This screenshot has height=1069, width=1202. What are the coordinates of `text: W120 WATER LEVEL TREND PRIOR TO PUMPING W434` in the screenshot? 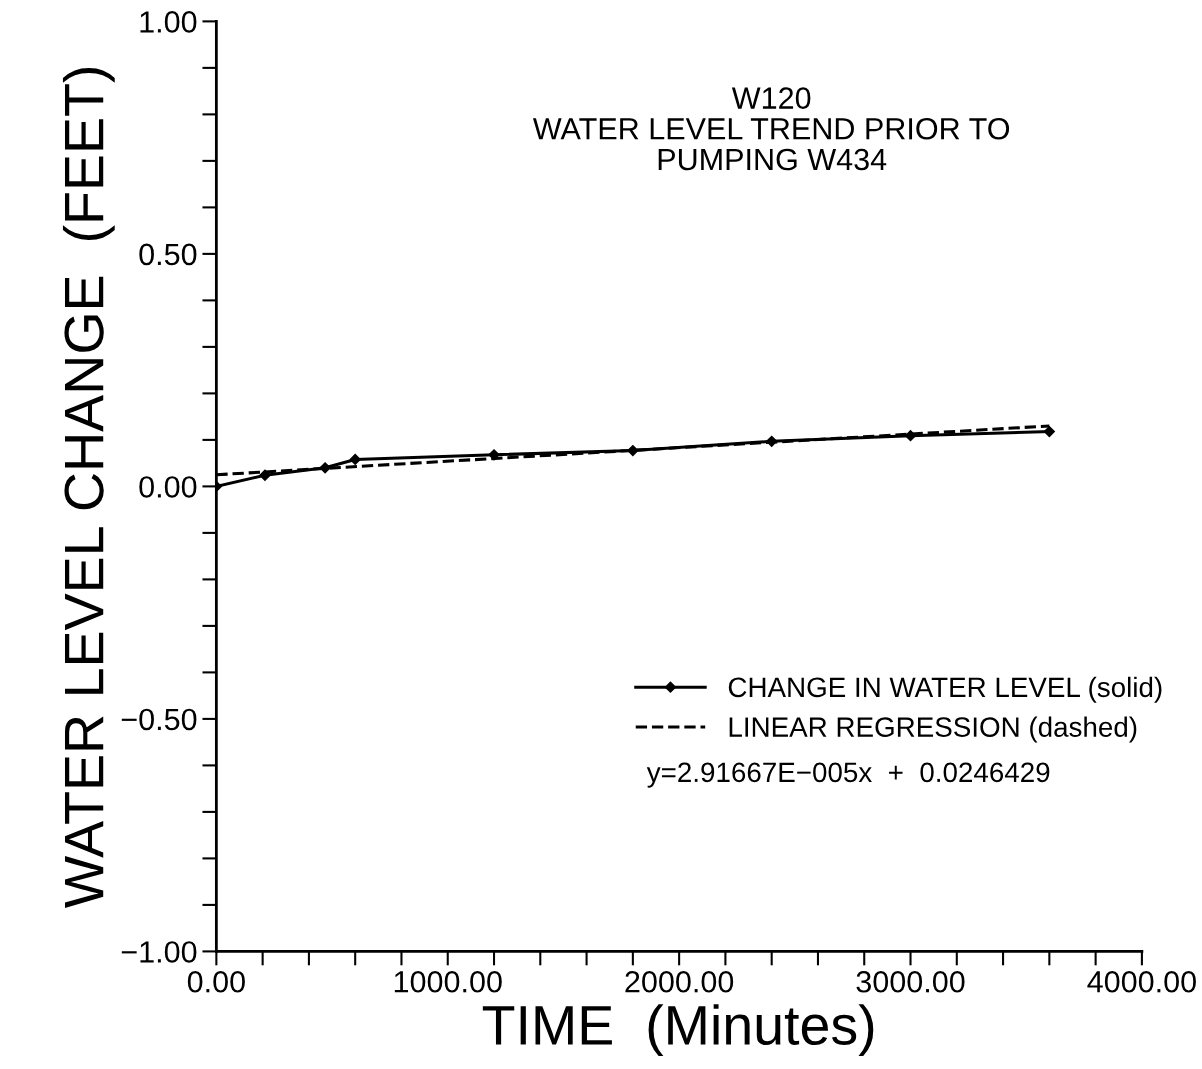 It's located at (771, 129).